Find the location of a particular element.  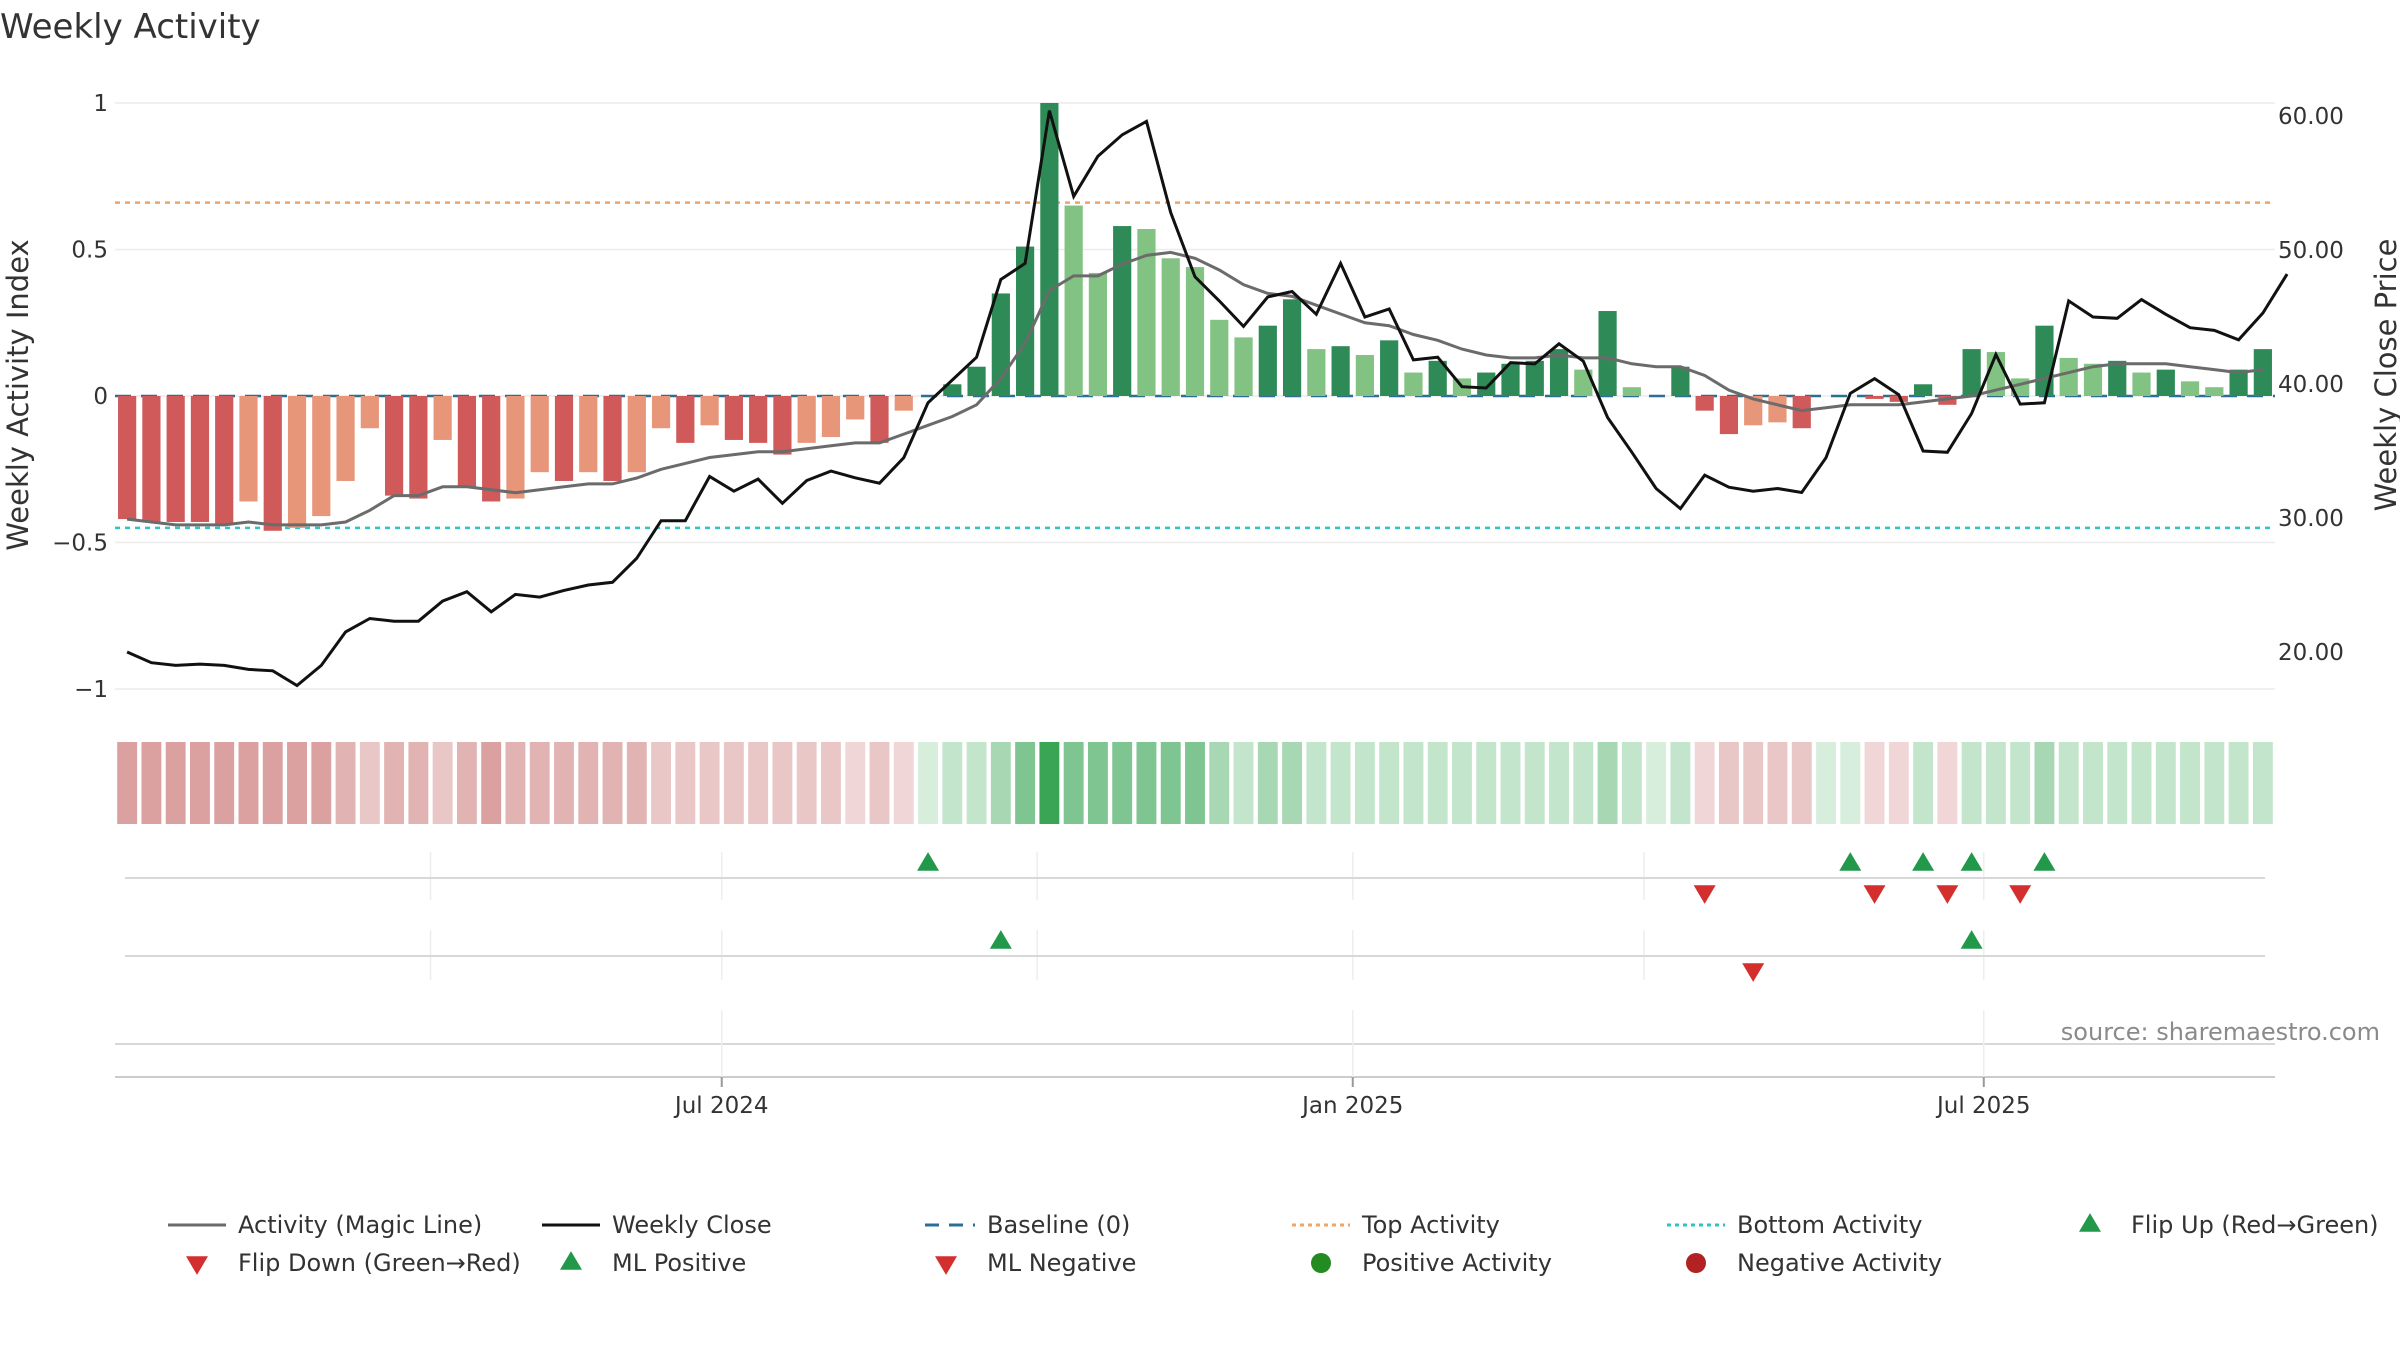

legend-item: Bottom Activity is located at coordinates (1794, 1225).